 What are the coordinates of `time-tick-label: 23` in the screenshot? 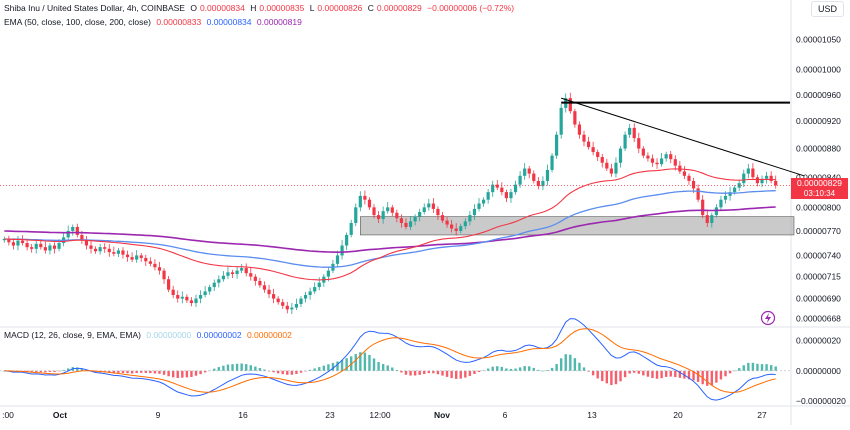 It's located at (330, 415).